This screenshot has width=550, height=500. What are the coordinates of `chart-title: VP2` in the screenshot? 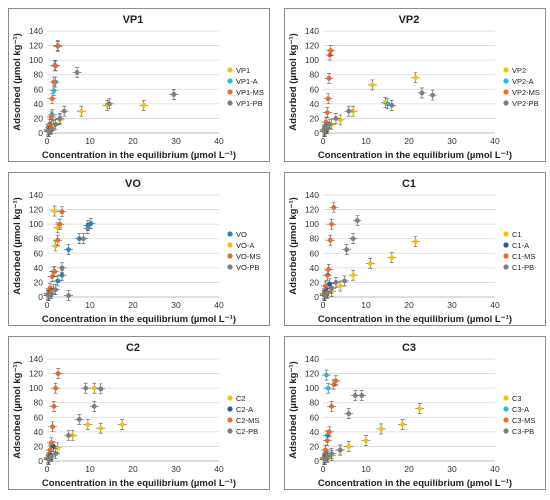 It's located at (409, 20).